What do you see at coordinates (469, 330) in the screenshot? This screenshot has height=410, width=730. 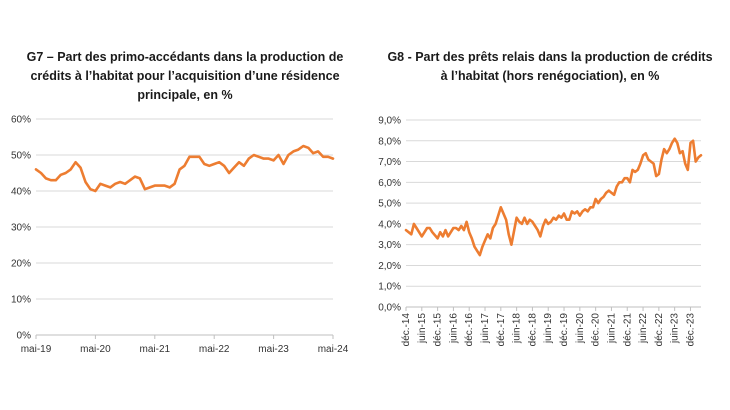 I see `g8-x-tick-label: déc.-16` at bounding box center [469, 330].